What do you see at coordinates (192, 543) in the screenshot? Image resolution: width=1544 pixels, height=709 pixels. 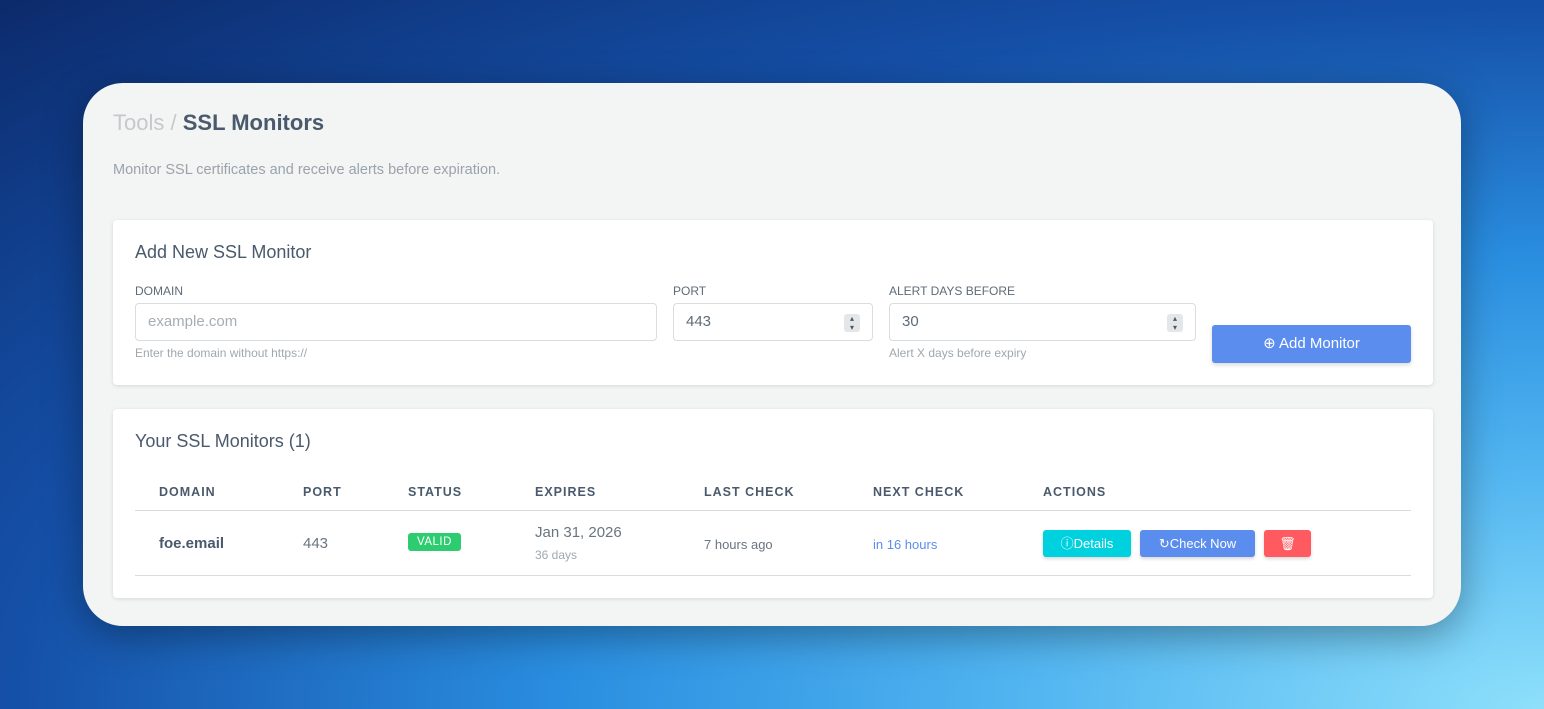 I see `row-domain: foe.email` at bounding box center [192, 543].